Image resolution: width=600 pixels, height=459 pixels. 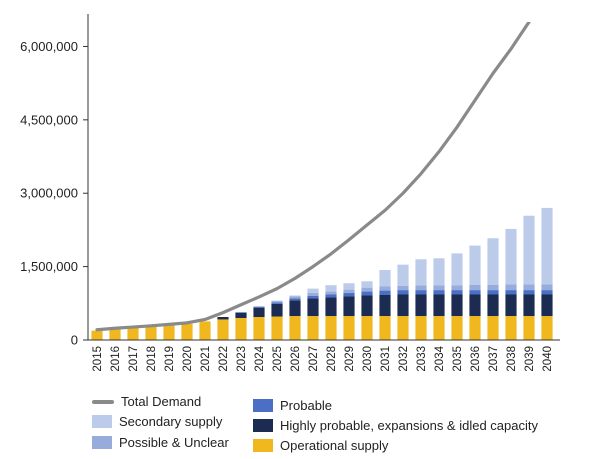 What do you see at coordinates (511, 292) in the screenshot?
I see `bar-probable-2038` at bounding box center [511, 292].